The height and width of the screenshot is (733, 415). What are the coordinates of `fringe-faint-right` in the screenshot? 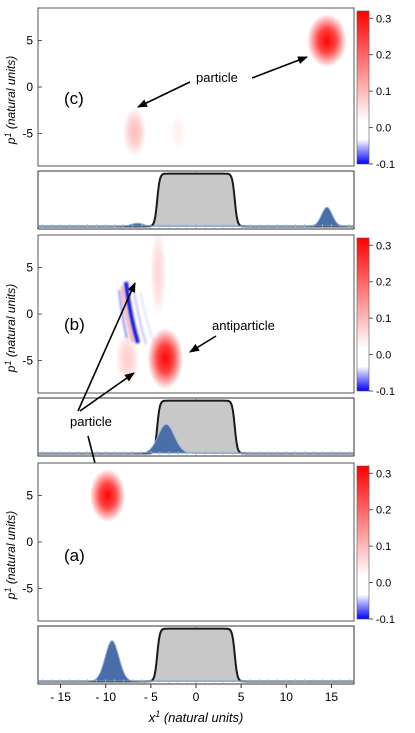 It's located at (147, 317).